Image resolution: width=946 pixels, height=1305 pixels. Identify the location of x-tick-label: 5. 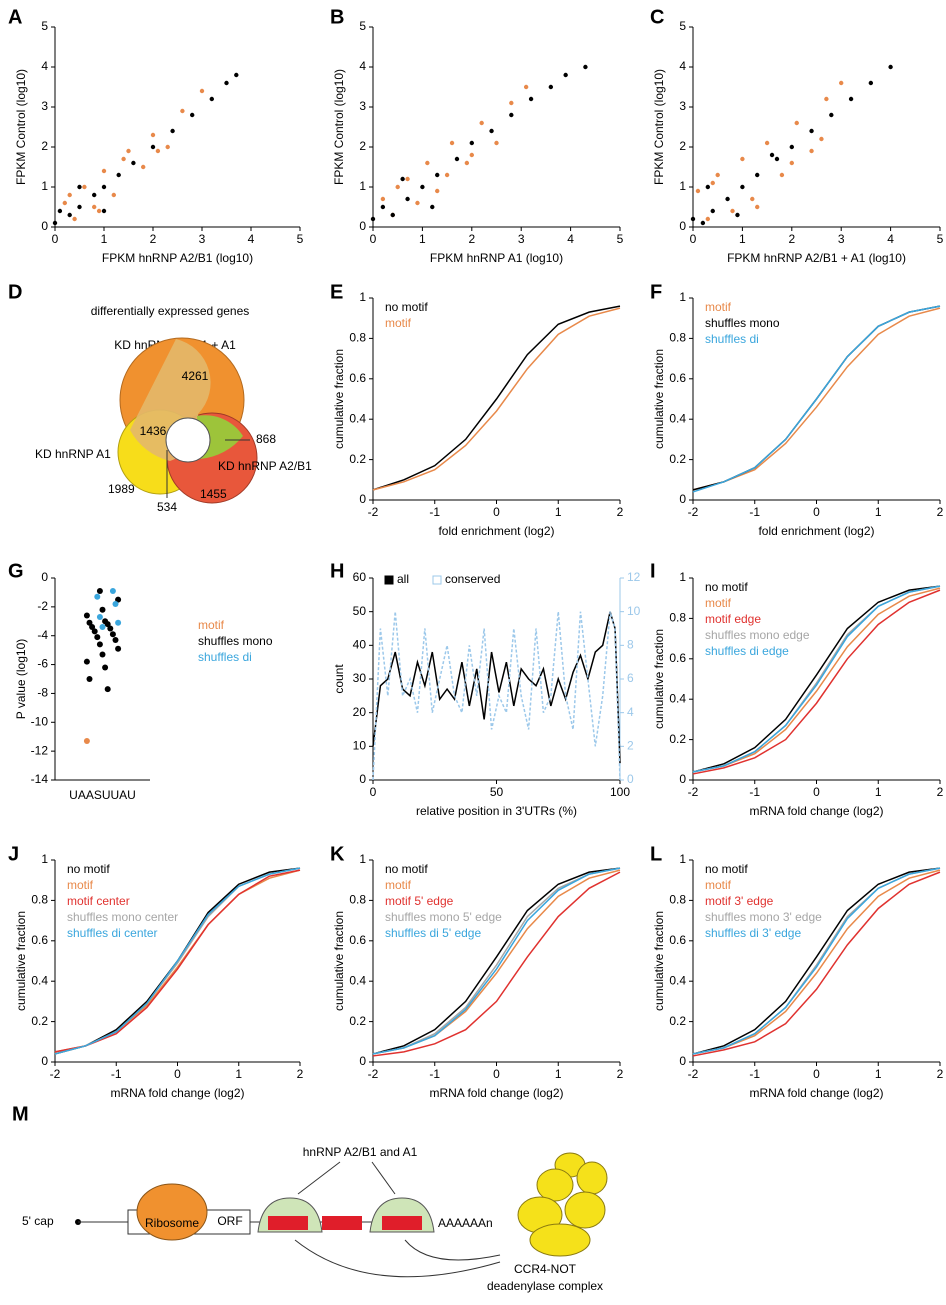
(940, 239).